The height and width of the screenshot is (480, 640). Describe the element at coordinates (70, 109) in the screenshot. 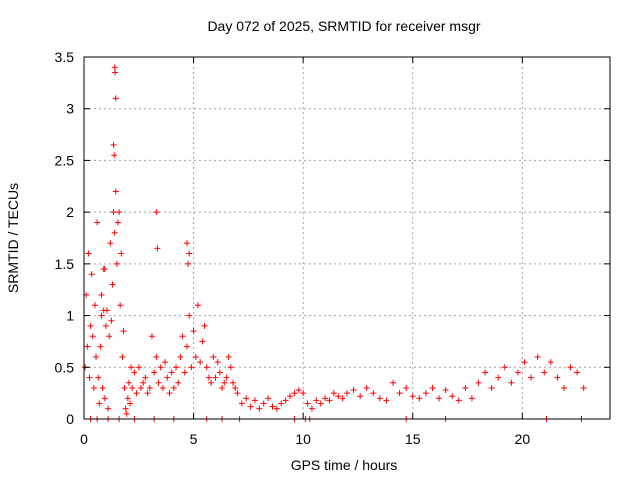

I see `y-tick-label: 3` at that location.